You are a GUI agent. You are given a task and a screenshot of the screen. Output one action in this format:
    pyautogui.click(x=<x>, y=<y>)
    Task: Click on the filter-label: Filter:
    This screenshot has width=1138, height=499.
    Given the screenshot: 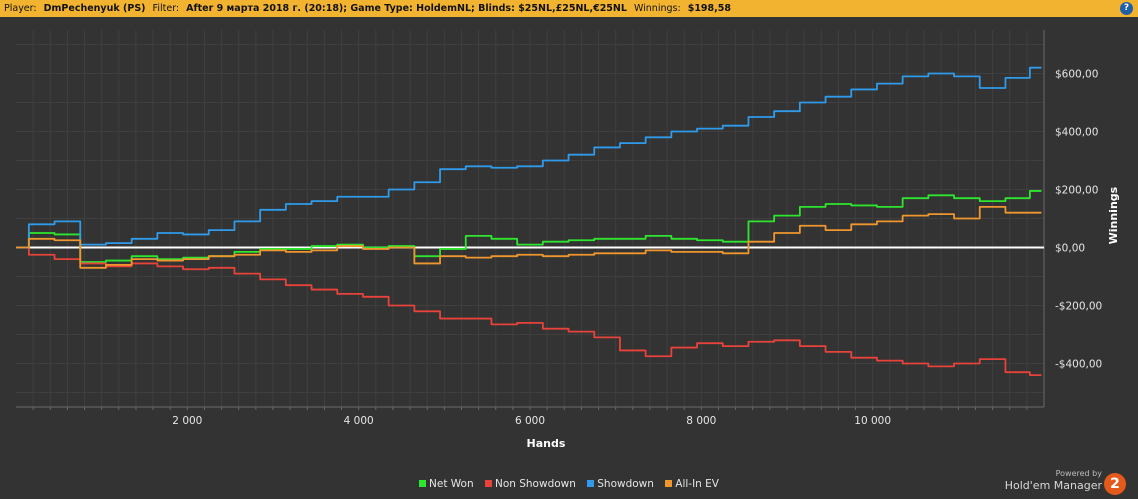 What is the action you would take?
    pyautogui.click(x=166, y=8)
    